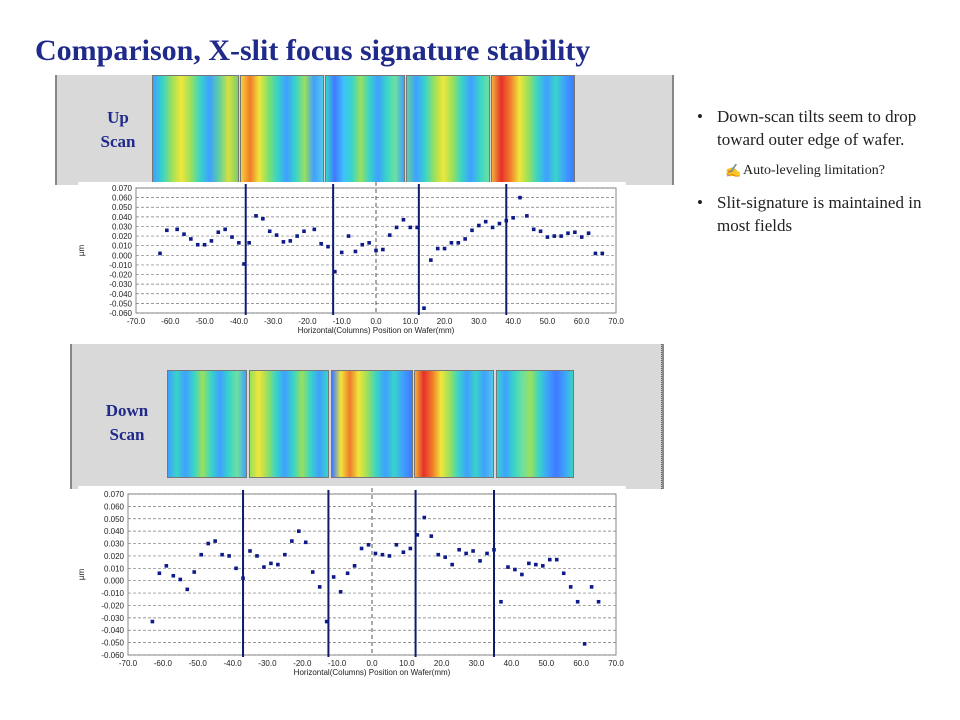 This screenshot has width=960, height=720. I want to click on x-tick-label: 10.0, so click(407, 663).